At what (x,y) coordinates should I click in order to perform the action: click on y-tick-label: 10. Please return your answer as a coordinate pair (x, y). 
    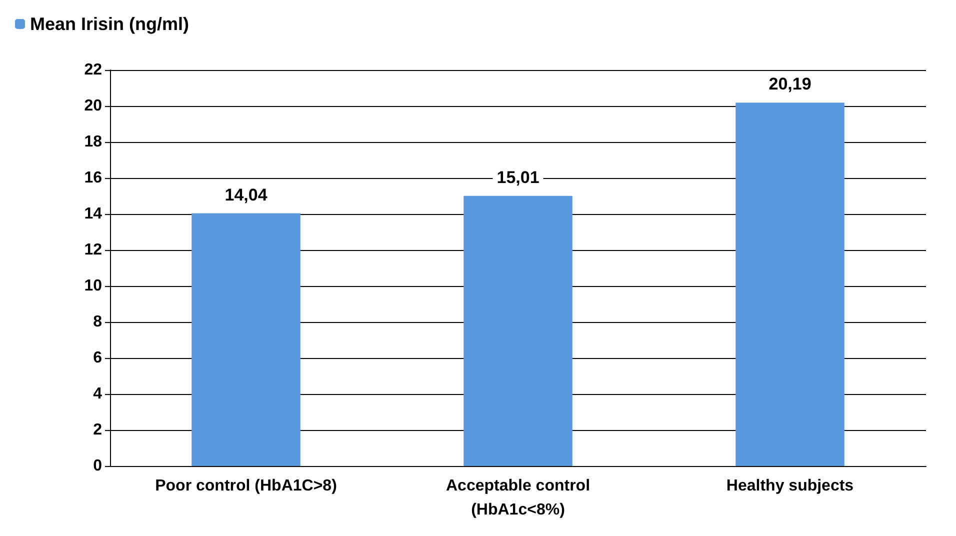
    Looking at the image, I should click on (93, 286).